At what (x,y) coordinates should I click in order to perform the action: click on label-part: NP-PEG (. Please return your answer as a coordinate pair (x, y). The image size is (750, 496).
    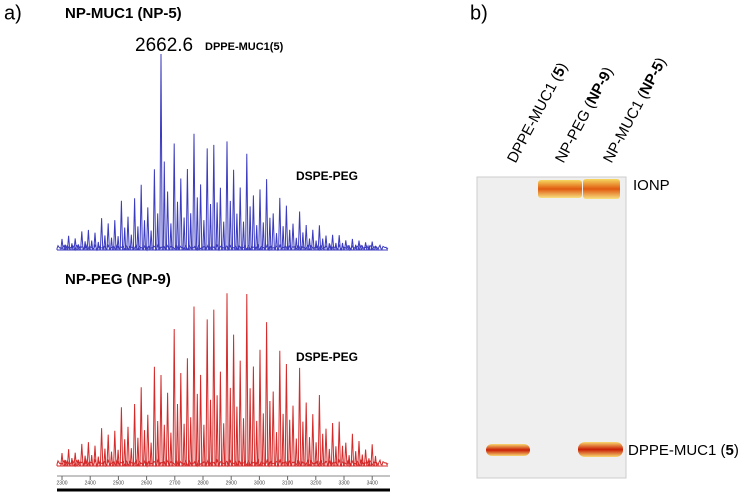
    Looking at the image, I should click on (575, 132).